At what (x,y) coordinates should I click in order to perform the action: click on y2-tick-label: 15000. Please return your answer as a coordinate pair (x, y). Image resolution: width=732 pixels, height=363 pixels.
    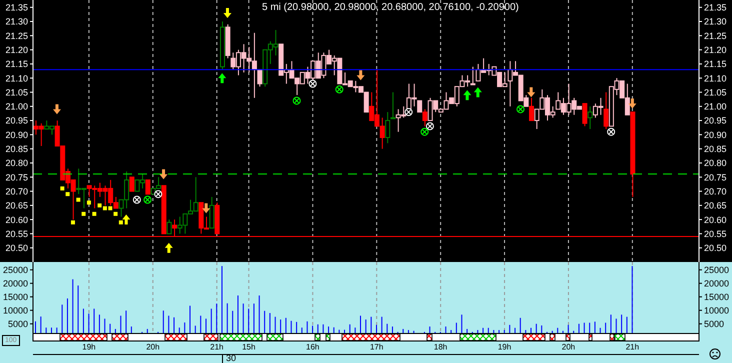
    Looking at the image, I should click on (717, 297).